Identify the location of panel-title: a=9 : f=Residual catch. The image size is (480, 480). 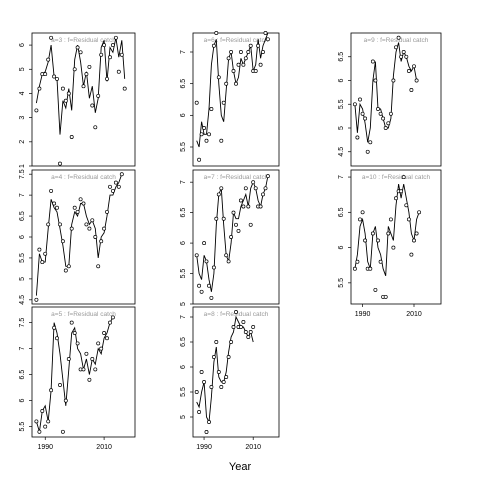
(396, 40).